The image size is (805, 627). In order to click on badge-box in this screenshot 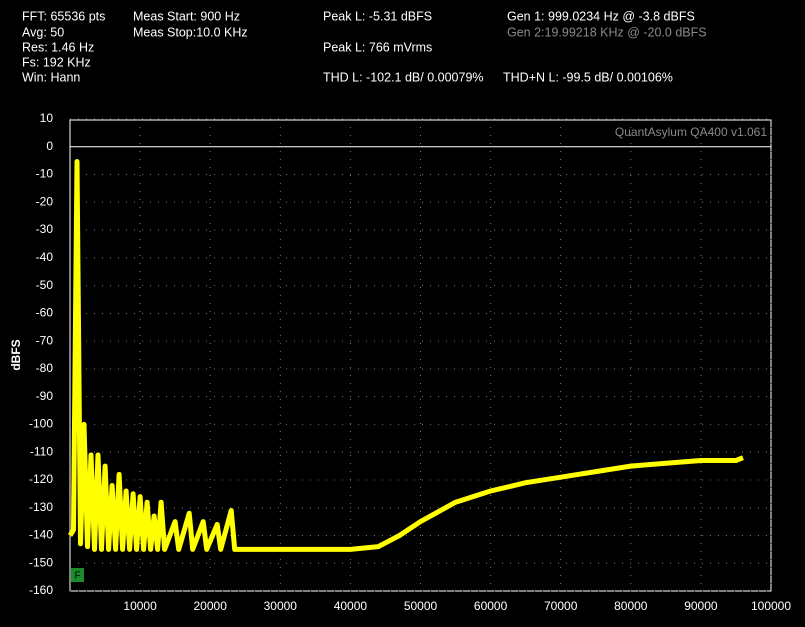, I will do `click(77, 575)`.